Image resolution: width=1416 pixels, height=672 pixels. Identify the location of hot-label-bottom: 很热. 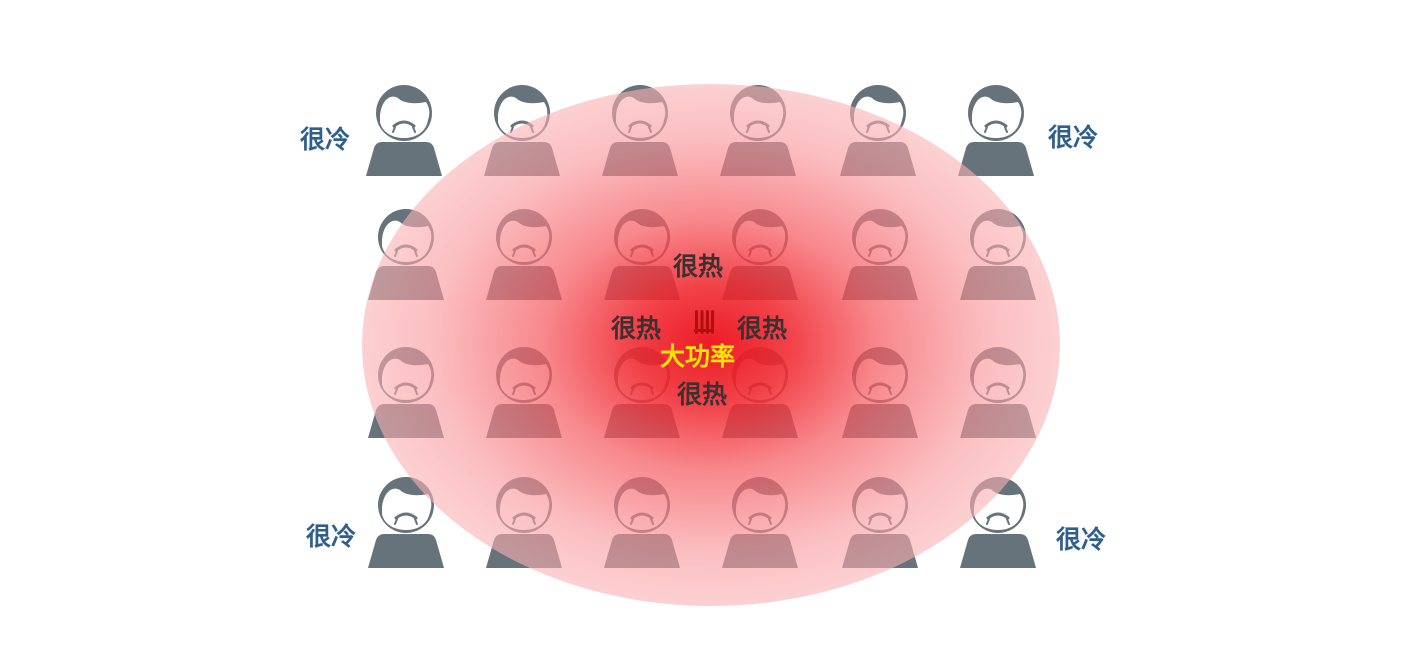
(702, 394).